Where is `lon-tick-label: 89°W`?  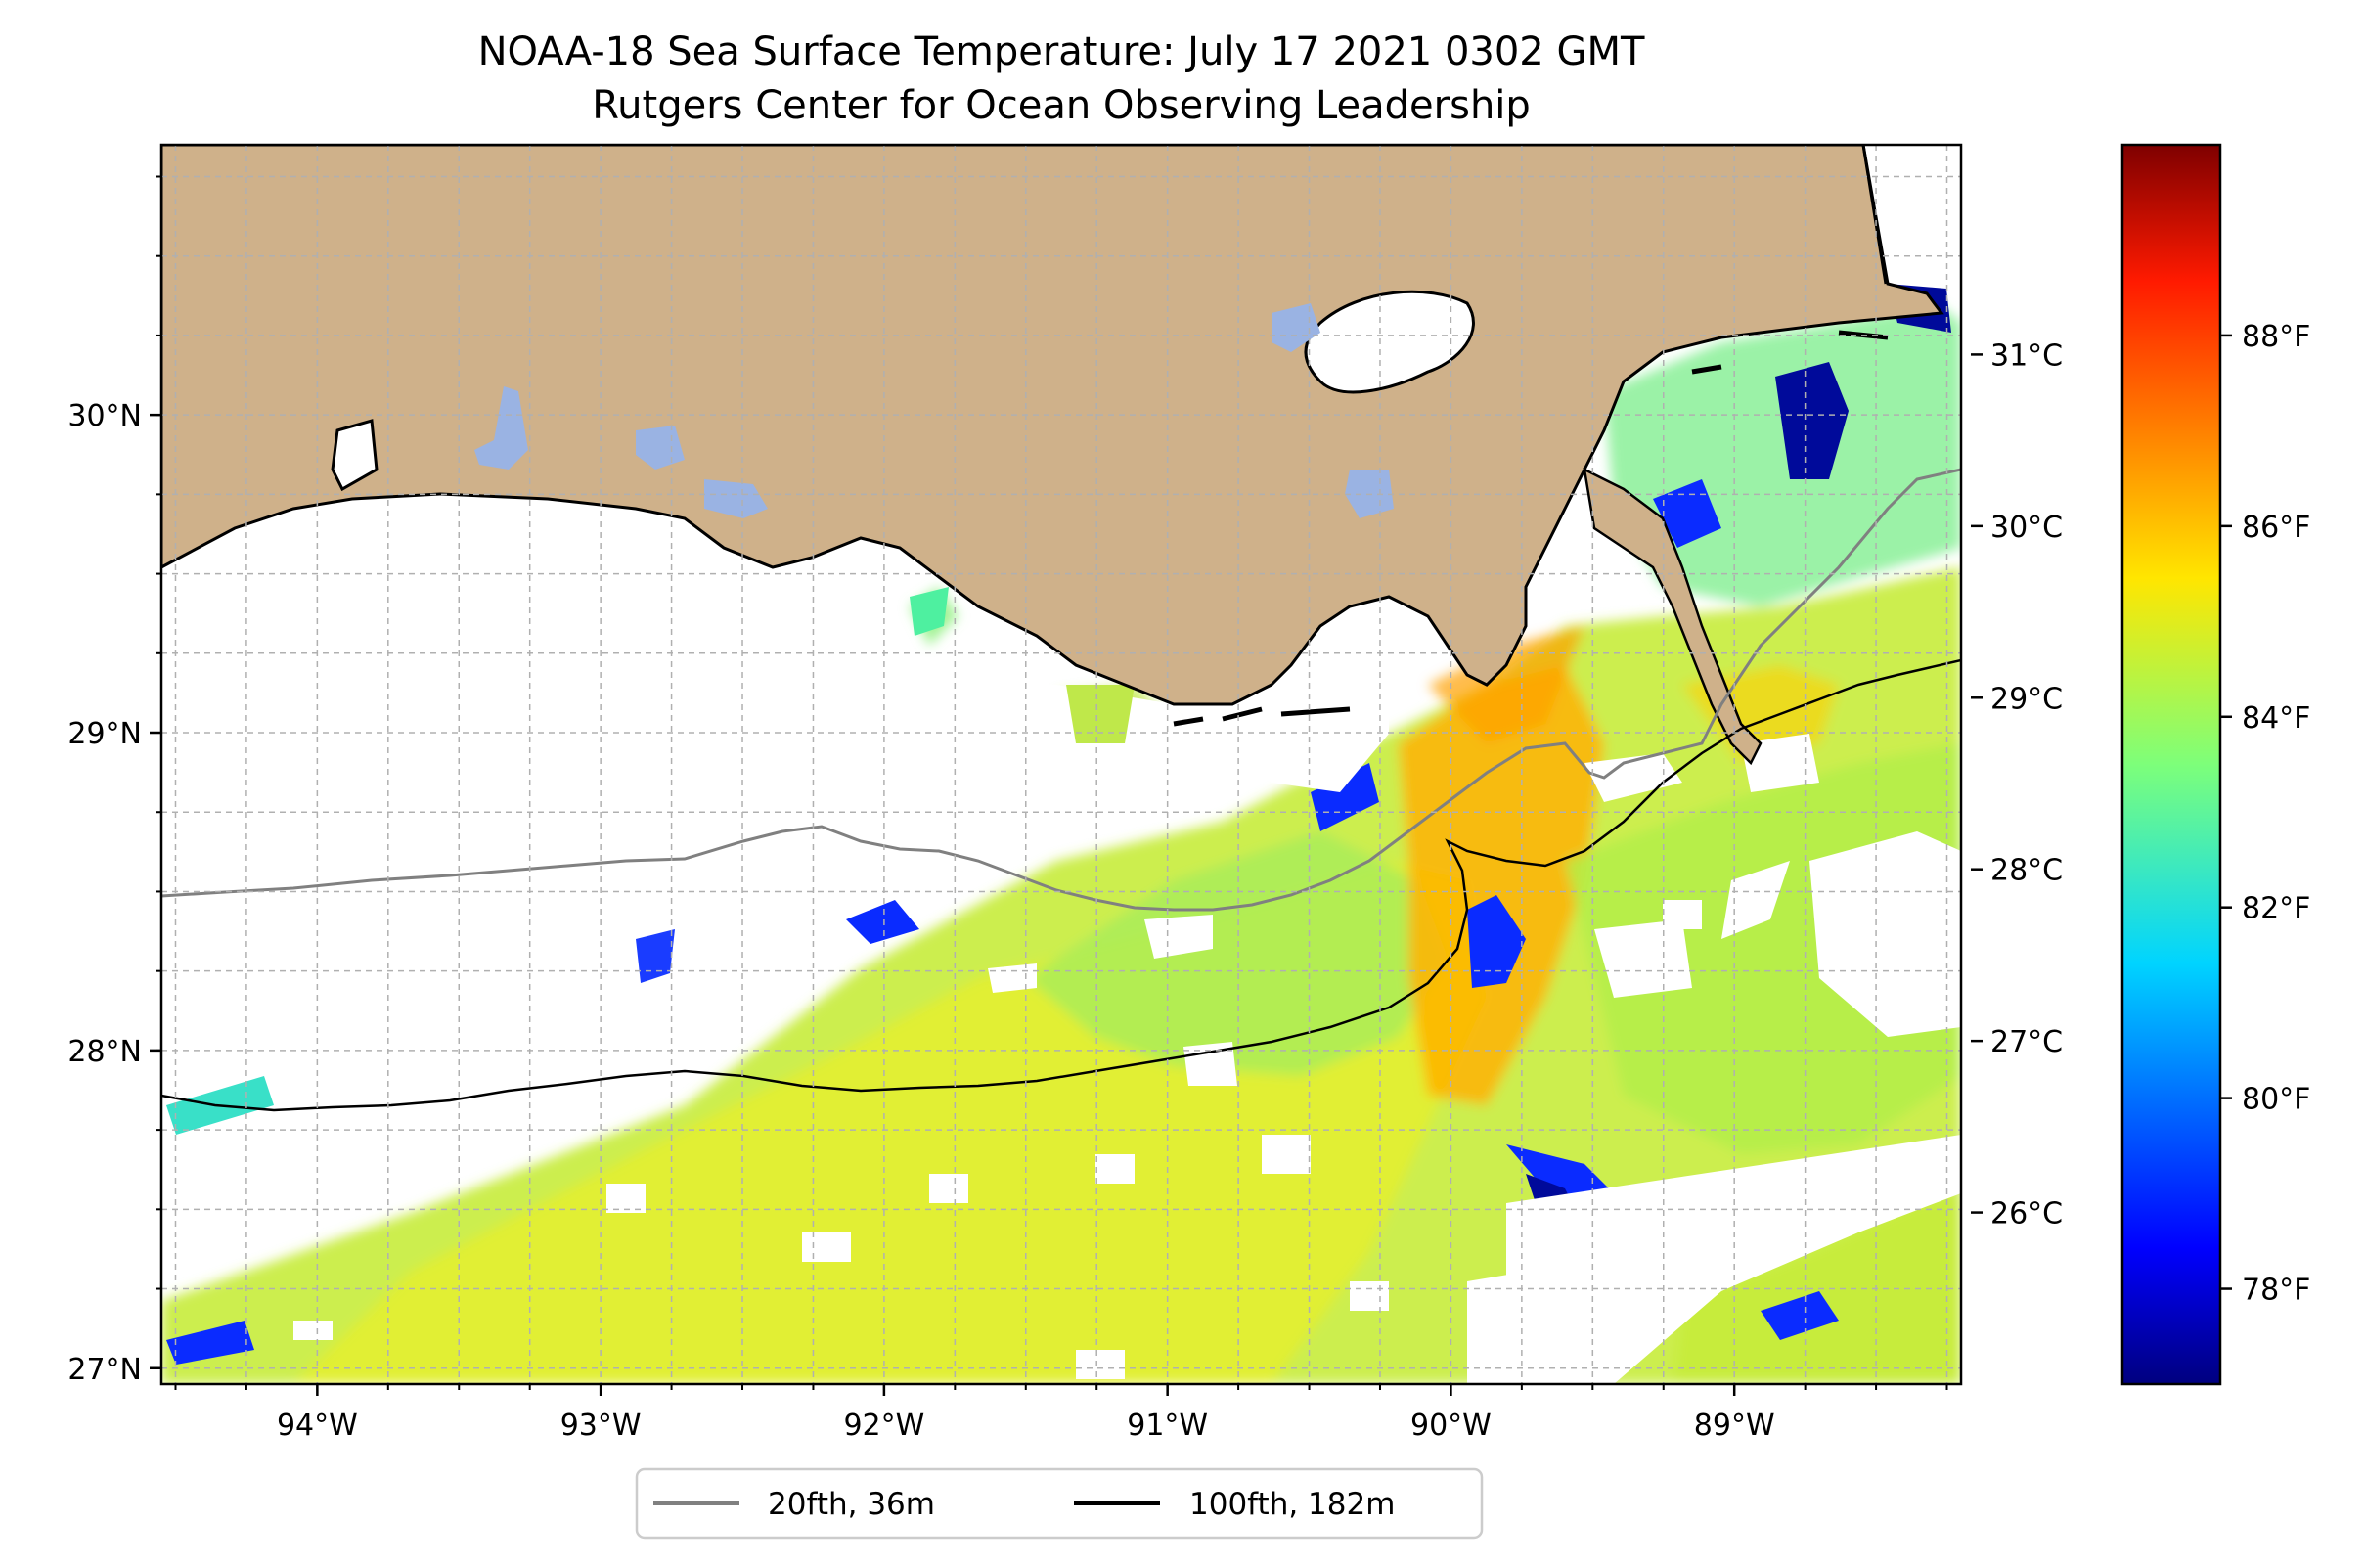 lon-tick-label: 89°W is located at coordinates (1734, 1426).